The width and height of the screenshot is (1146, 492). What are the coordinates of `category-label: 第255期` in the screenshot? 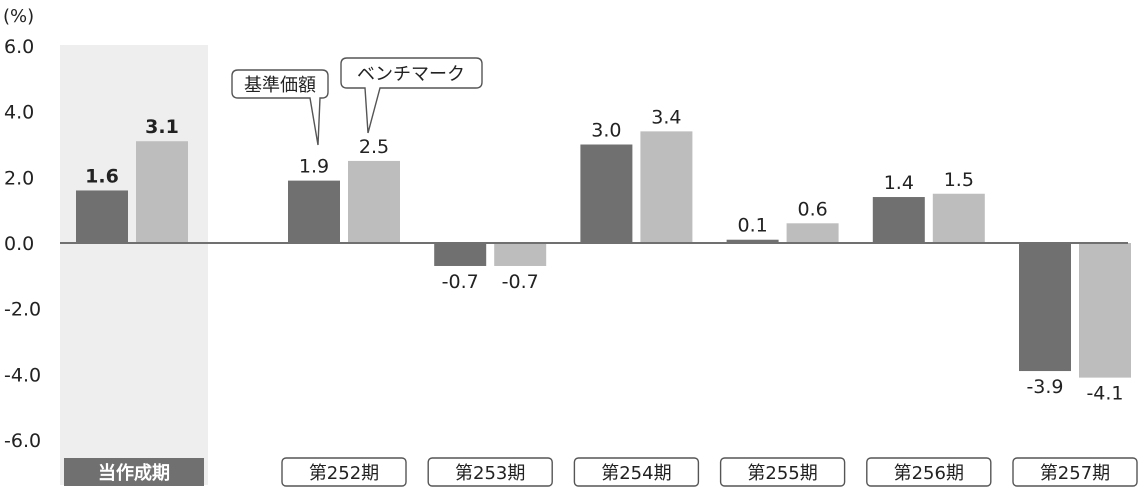 It's located at (782, 473).